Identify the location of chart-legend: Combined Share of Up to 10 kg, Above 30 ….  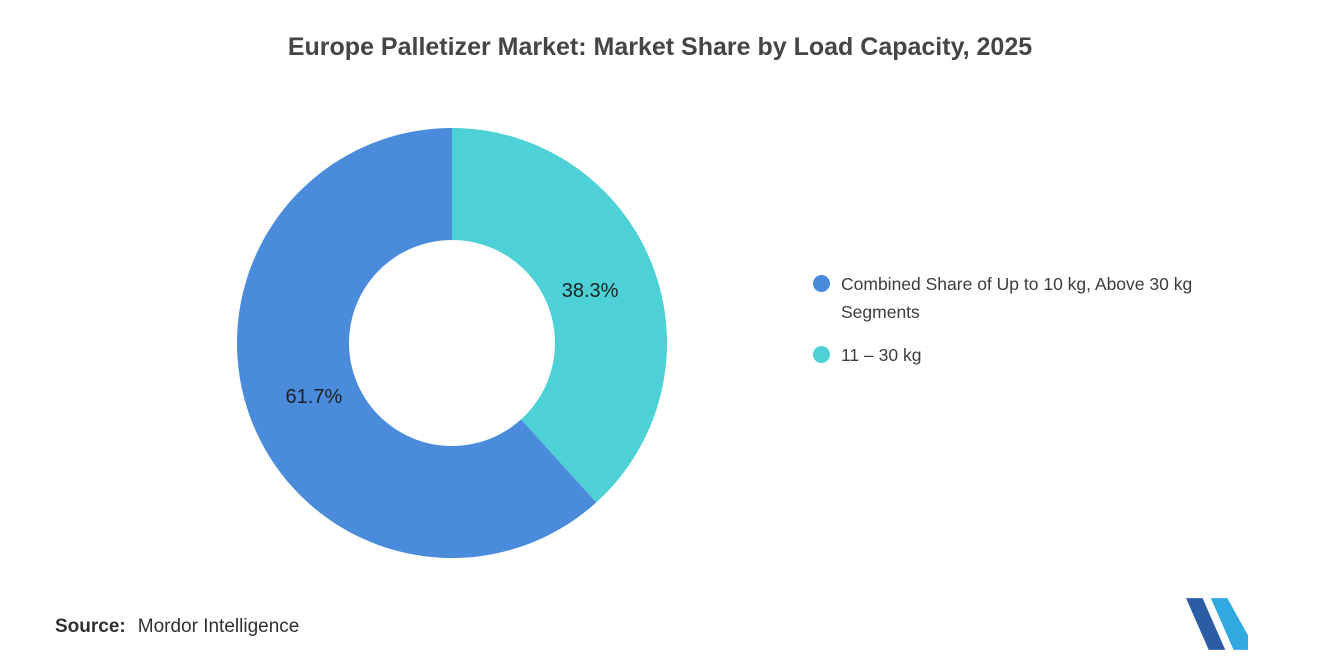
(1027, 320).